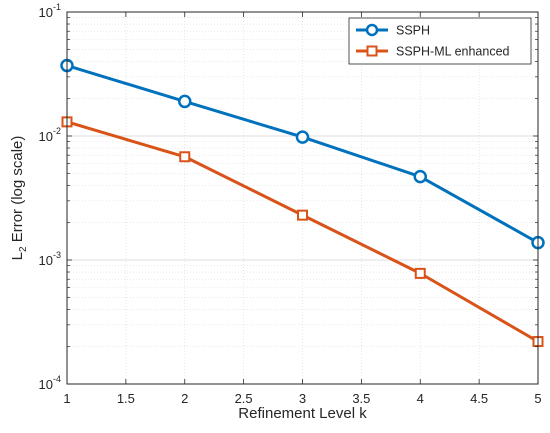  I want to click on y-tick-label: 10⁻⁴, so click(50, 383).